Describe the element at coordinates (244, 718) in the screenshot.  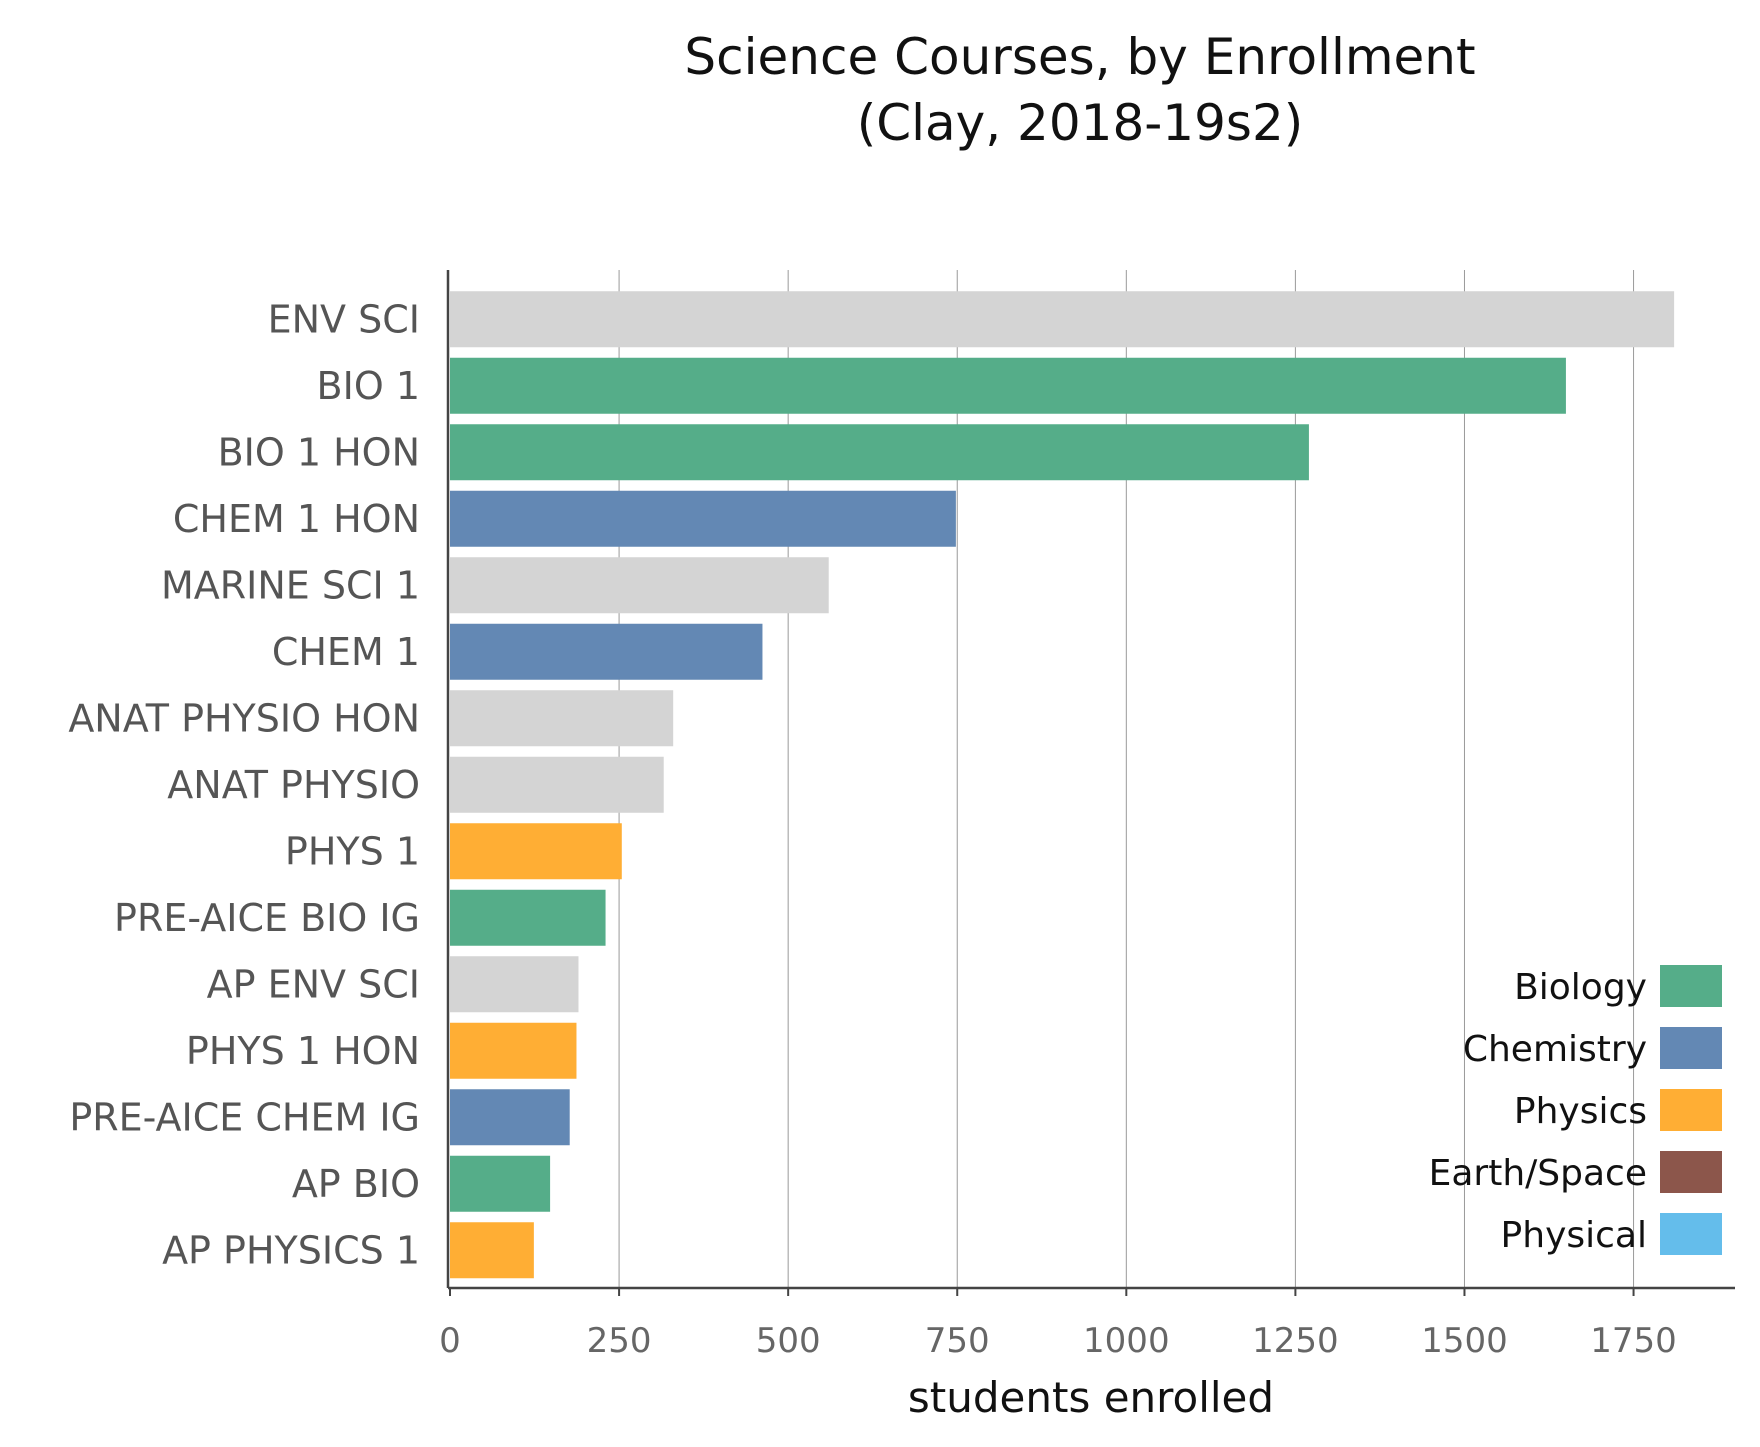
I see `category-label: ANAT PHYSIO HON` at that location.